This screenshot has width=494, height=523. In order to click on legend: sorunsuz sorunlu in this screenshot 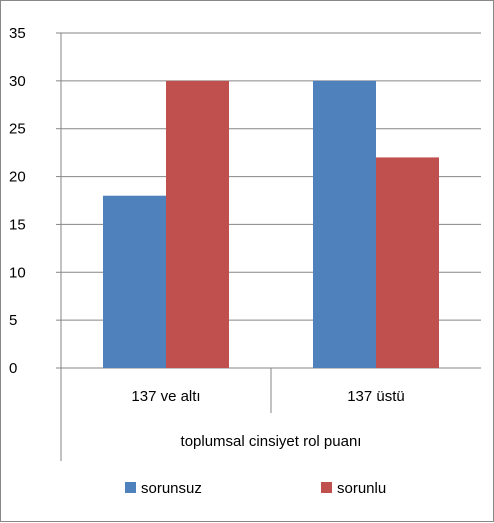, I will do `click(255, 488)`.